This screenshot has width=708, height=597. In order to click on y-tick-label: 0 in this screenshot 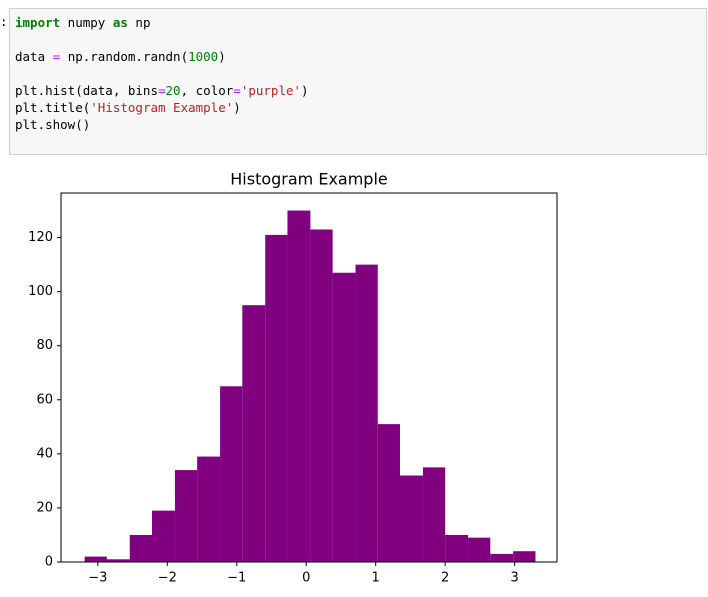, I will do `click(49, 562)`.